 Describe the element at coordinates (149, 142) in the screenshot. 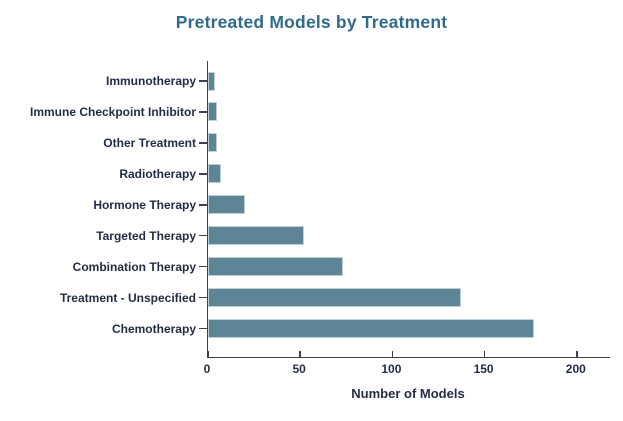

I see `category-label: Other Treatment` at that location.